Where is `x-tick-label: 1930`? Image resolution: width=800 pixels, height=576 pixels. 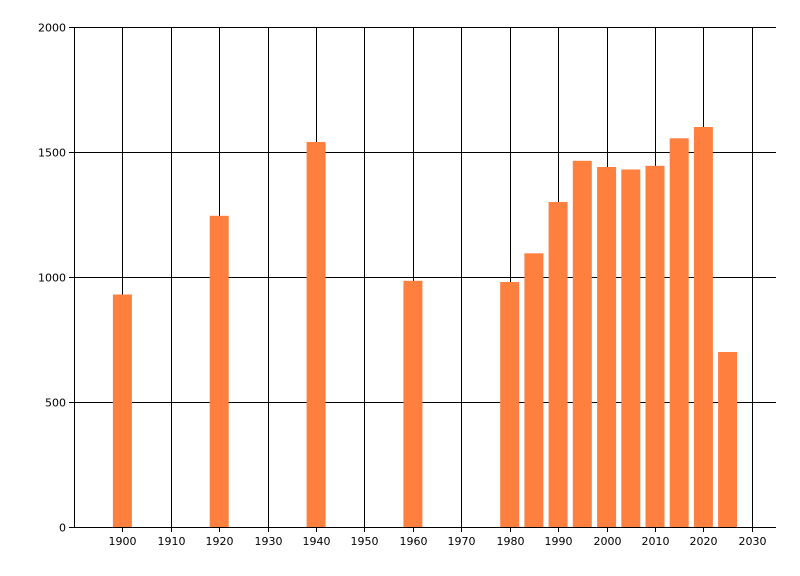
x-tick-label: 1930 is located at coordinates (269, 541).